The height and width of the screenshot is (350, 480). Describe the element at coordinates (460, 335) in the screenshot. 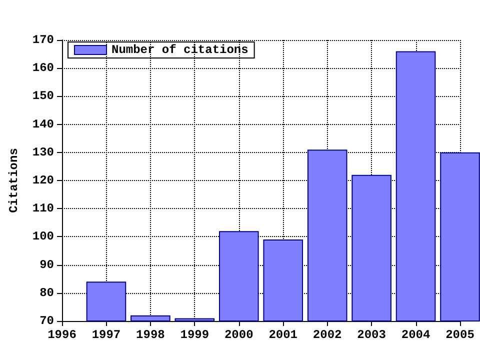

I see `x-tick-label: 2005` at that location.